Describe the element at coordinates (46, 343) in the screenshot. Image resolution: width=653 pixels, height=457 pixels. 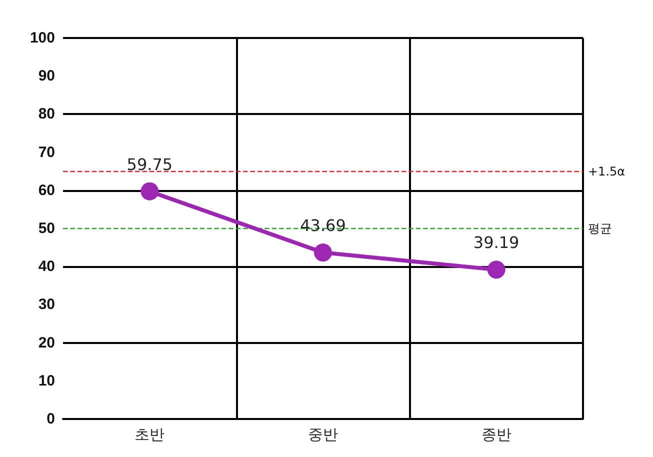
I see `y-tick-label: 20` at that location.